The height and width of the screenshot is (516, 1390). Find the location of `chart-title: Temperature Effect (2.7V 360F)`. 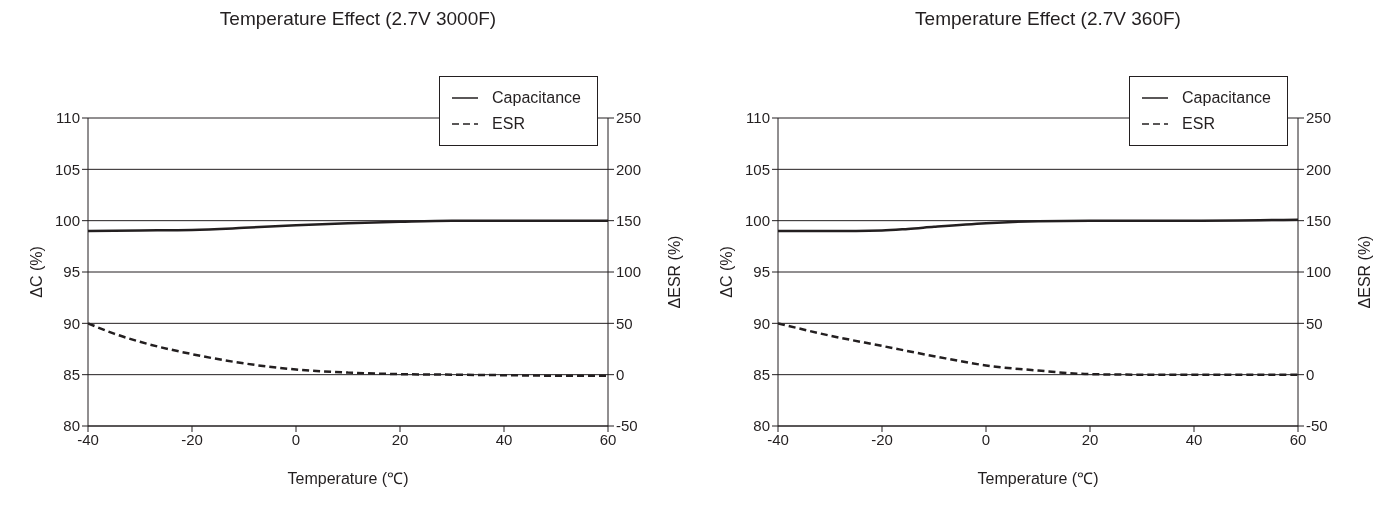

chart-title: Temperature Effect (2.7V 360F) is located at coordinates (1048, 19).